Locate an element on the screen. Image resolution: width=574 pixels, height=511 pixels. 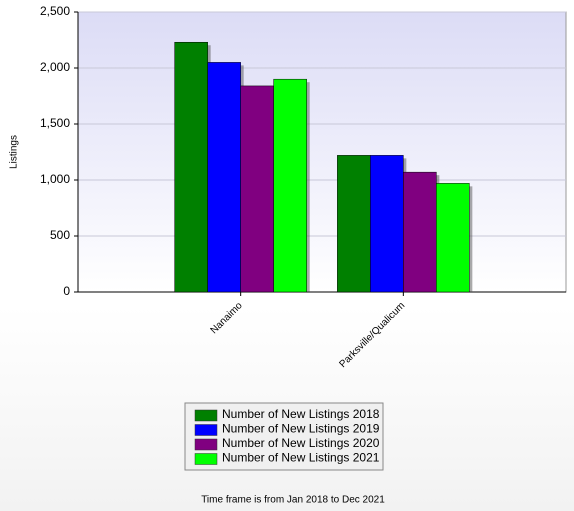
y-axis-label: Listings is located at coordinates (14, 152).